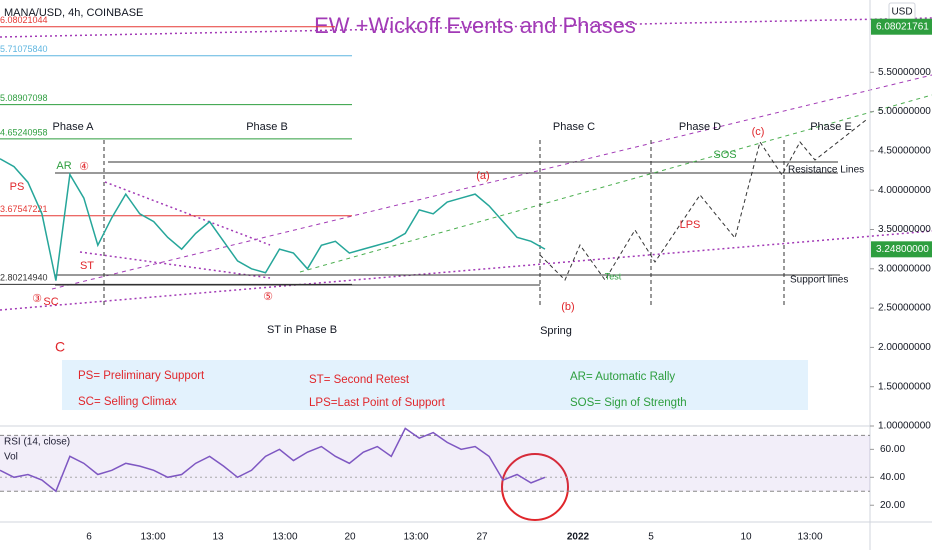  Describe the element at coordinates (87, 266) in the screenshot. I see `annotation: ST` at that location.